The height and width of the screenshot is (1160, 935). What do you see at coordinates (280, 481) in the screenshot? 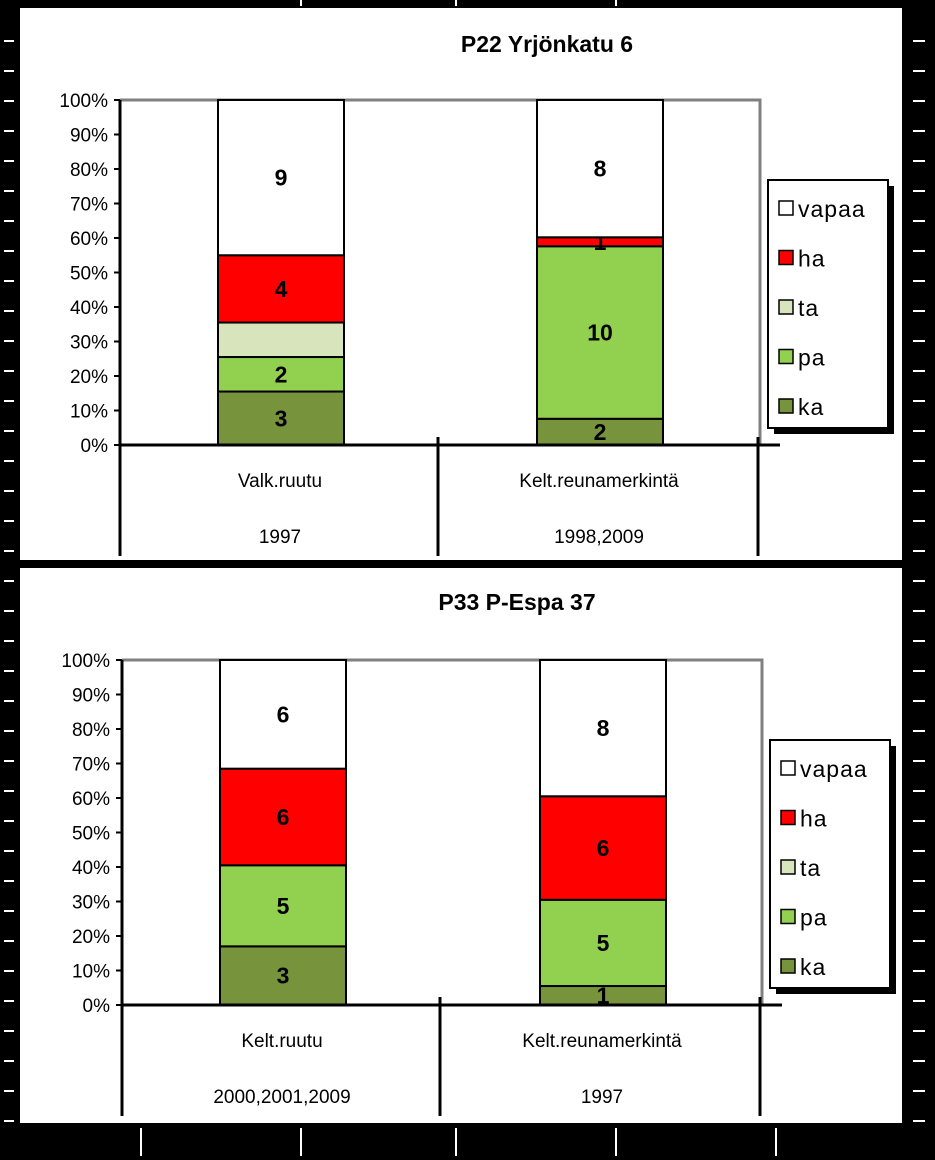
I see `category-label: Valk.ruutu` at bounding box center [280, 481].